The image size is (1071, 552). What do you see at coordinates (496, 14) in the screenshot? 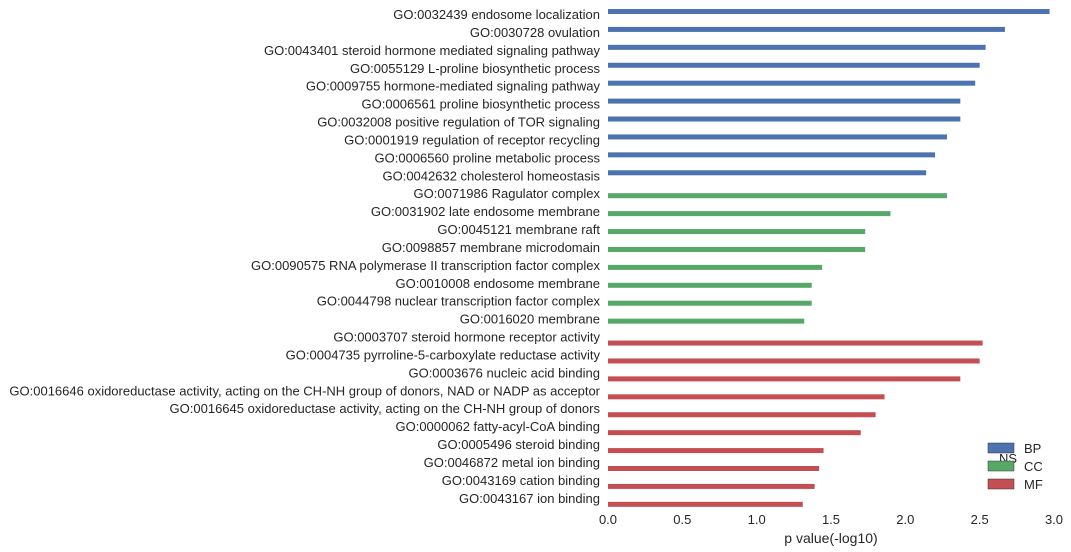
I see `category-label-1: GO:0032439 endosome localization` at bounding box center [496, 14].